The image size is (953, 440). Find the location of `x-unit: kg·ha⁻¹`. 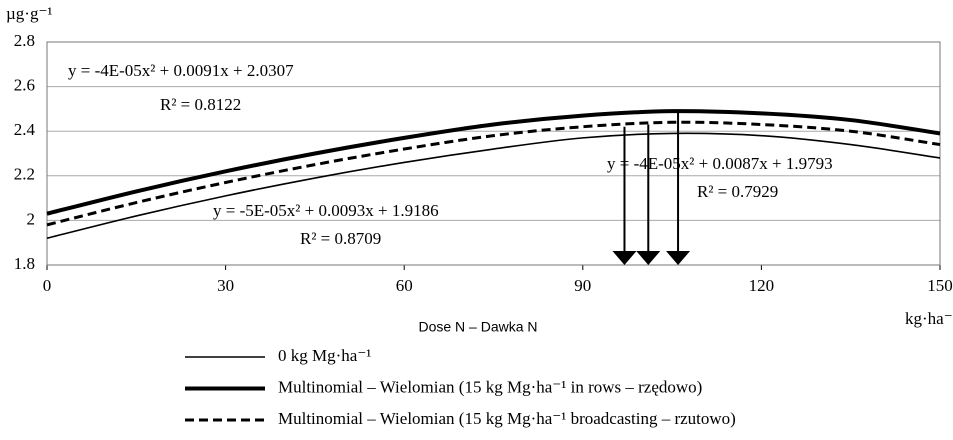

x-unit: kg·ha⁻¹ is located at coordinates (929, 318).